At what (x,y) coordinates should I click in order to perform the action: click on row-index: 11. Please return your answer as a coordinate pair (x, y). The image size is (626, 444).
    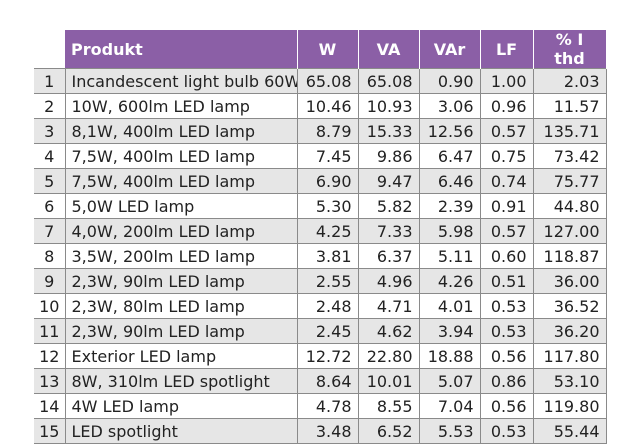
    Looking at the image, I should click on (50, 331).